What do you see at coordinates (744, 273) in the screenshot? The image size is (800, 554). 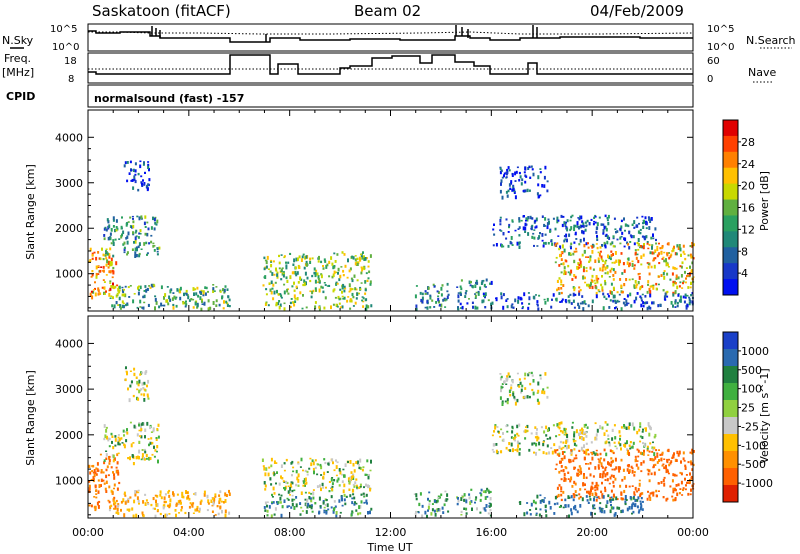 I see `power-colorbar-tick-label: 4` at bounding box center [744, 273].